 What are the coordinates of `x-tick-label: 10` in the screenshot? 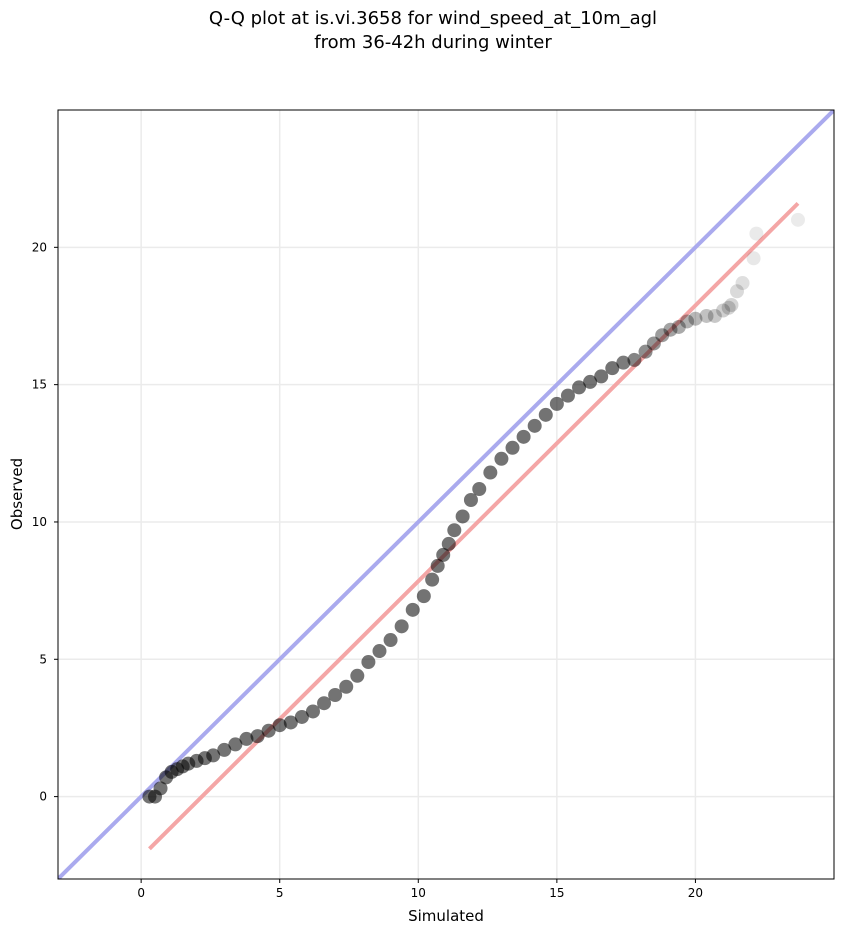 It's located at (418, 893).